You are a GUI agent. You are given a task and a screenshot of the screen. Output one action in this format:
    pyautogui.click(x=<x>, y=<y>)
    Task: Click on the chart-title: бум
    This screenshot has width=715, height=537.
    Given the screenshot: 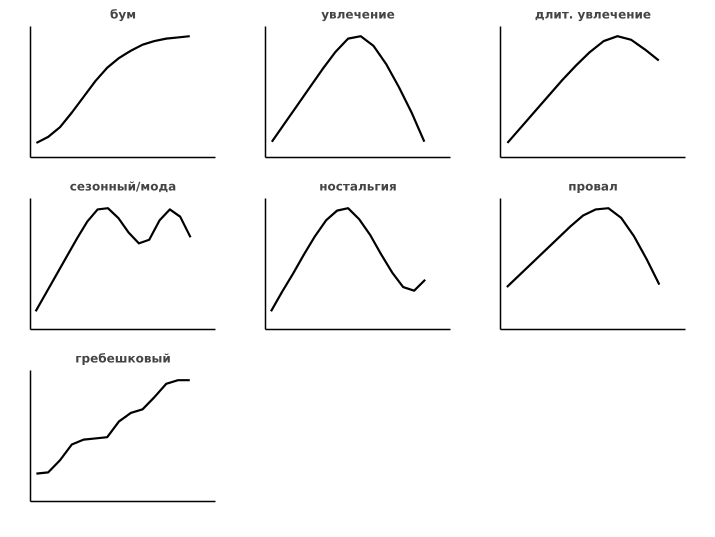 What is the action you would take?
    pyautogui.click(x=123, y=15)
    